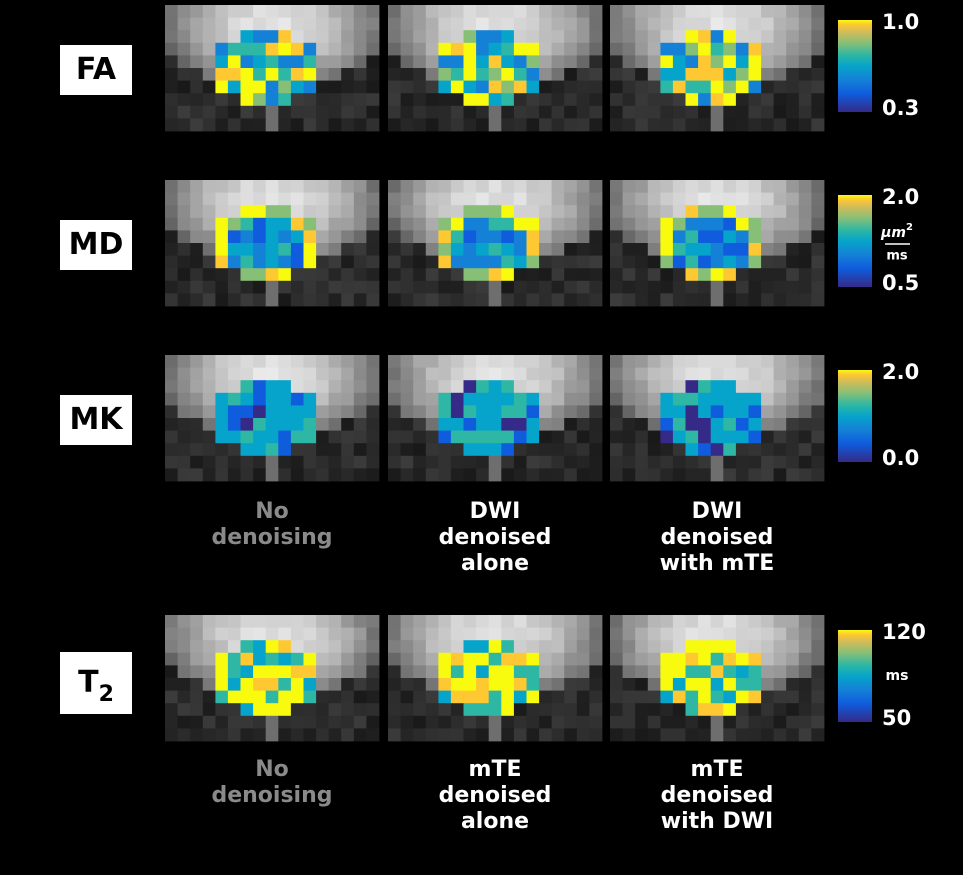 This screenshot has width=963, height=875. I want to click on column-caption: denoised, so click(717, 537).